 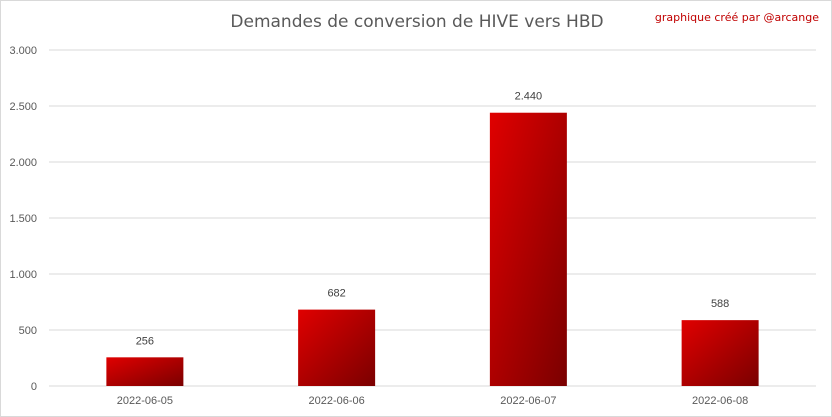 What do you see at coordinates (23, 107) in the screenshot?
I see `y-tick-label: 2.500` at bounding box center [23, 107].